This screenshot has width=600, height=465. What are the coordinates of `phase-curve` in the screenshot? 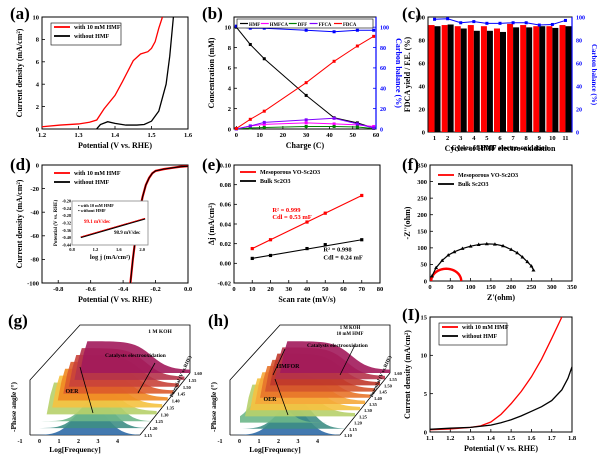 It's located at (335, 357).